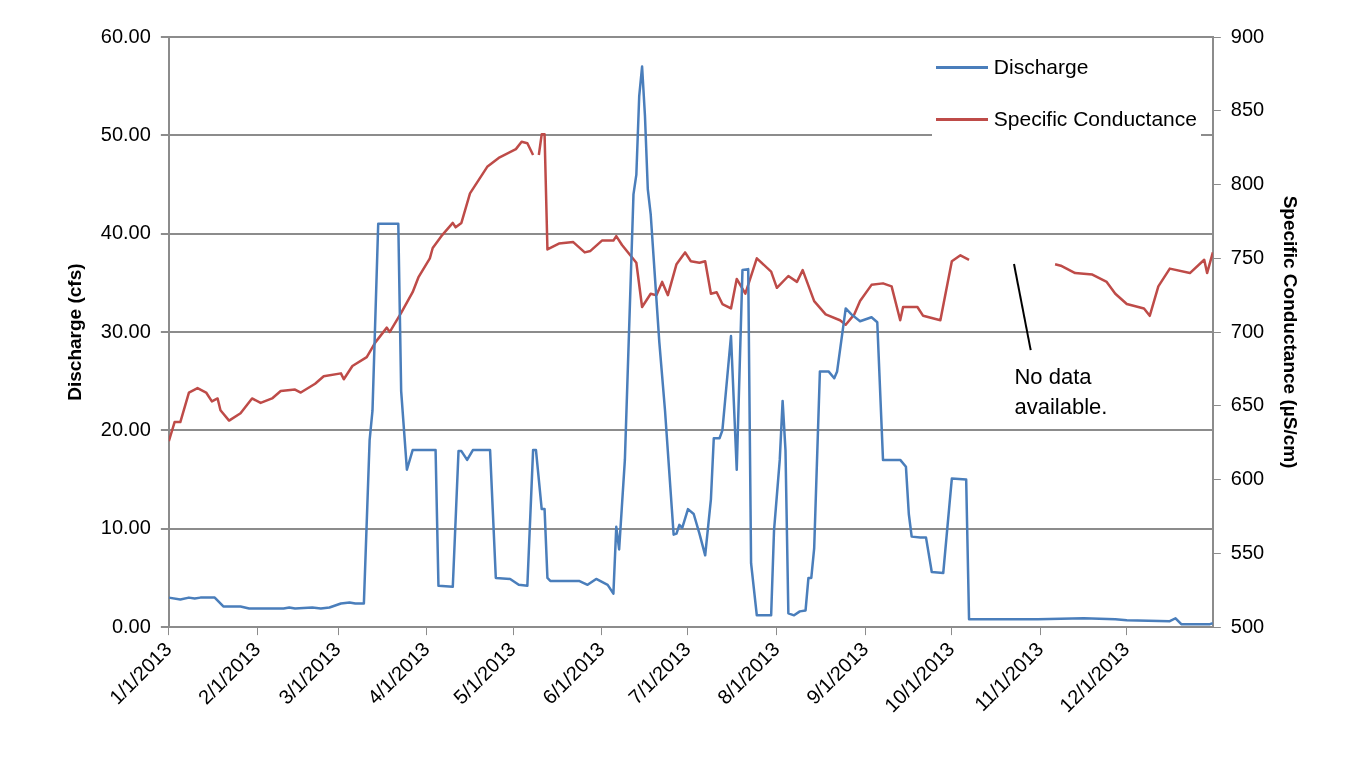 This screenshot has height=761, width=1355. Describe the element at coordinates (1247, 625) in the screenshot. I see `y2-tick-label: 500` at that location.